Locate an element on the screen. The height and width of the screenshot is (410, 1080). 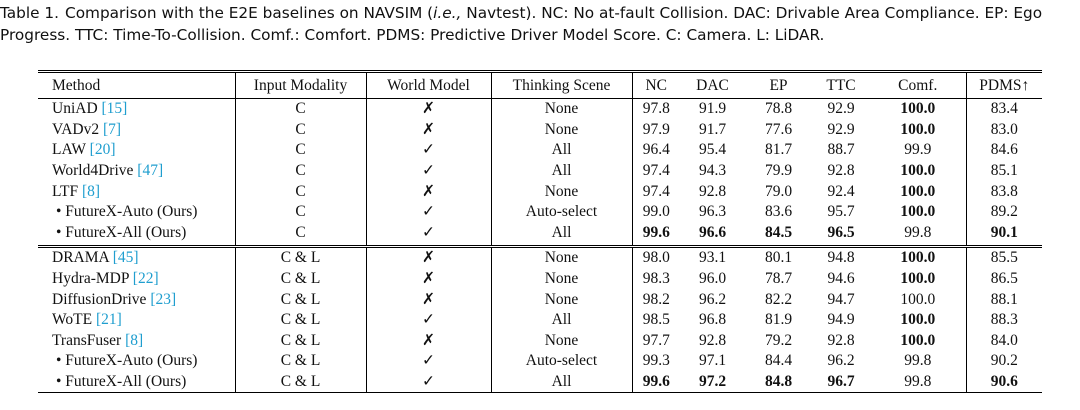
table-cell: 95.4 is located at coordinates (712, 150).